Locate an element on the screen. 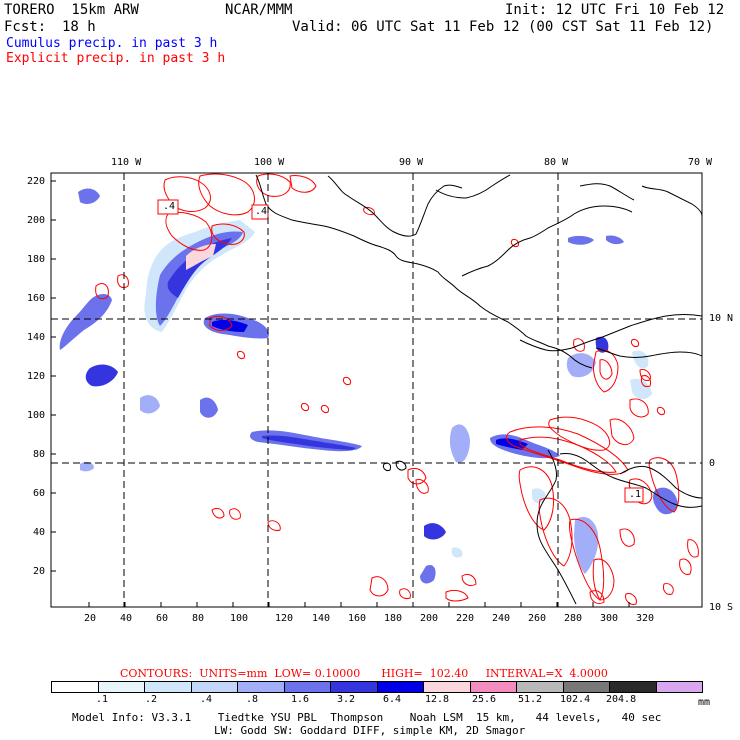 The width and height of the screenshot is (740, 740). x-tick: 140 is located at coordinates (321, 618).